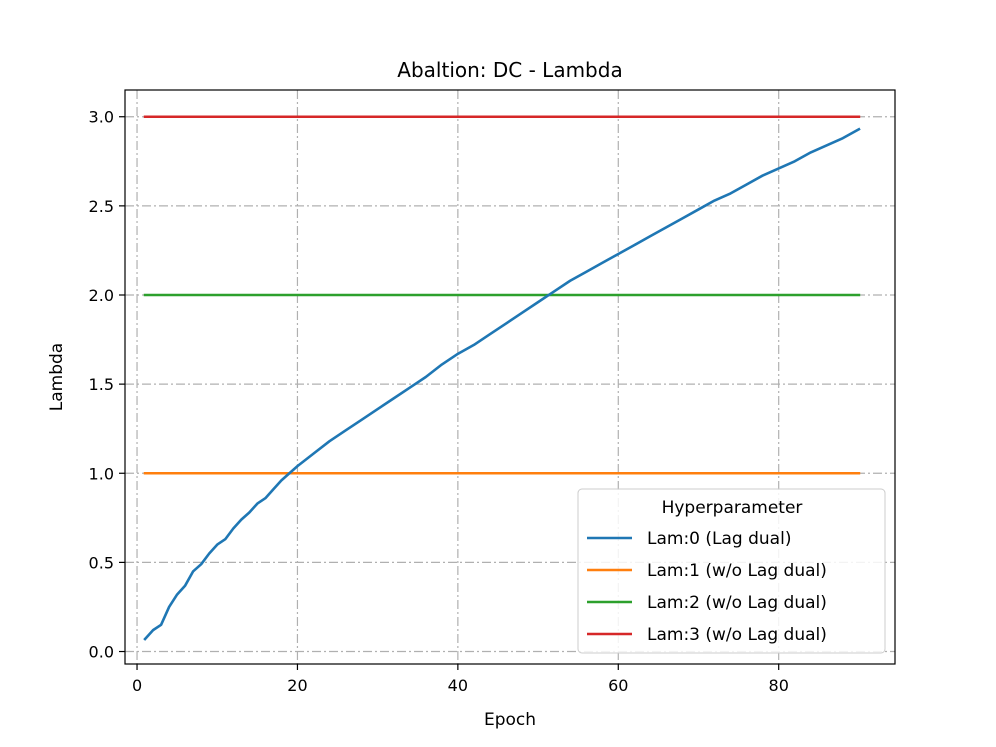  I want to click on y-tick-label: 2.5, so click(101, 206).